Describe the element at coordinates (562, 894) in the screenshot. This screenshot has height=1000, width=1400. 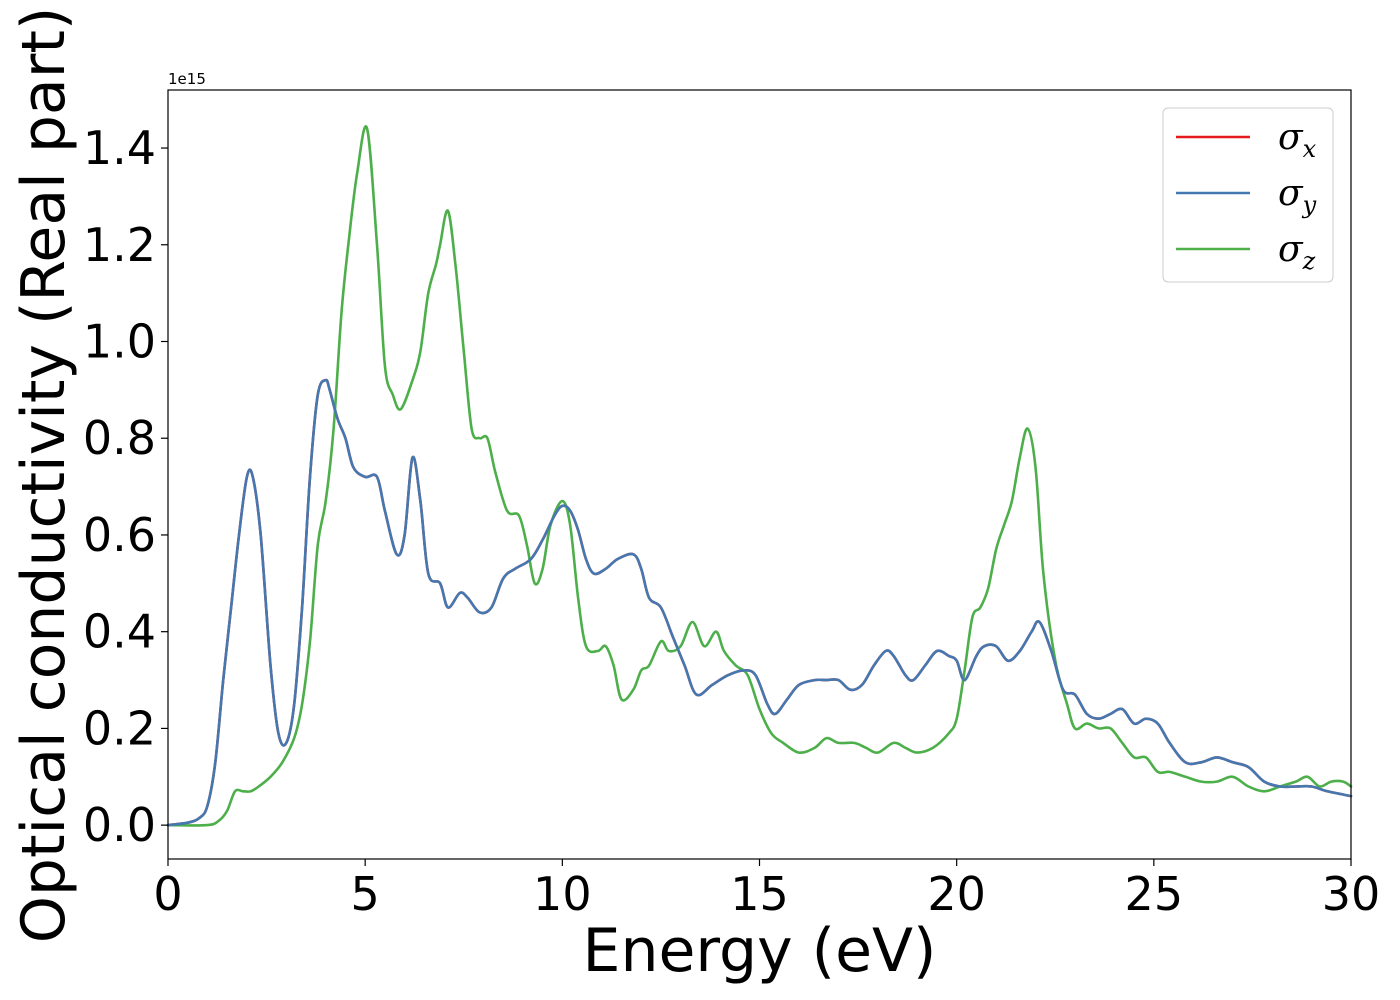
I see `x-tick-label: 10` at that location.